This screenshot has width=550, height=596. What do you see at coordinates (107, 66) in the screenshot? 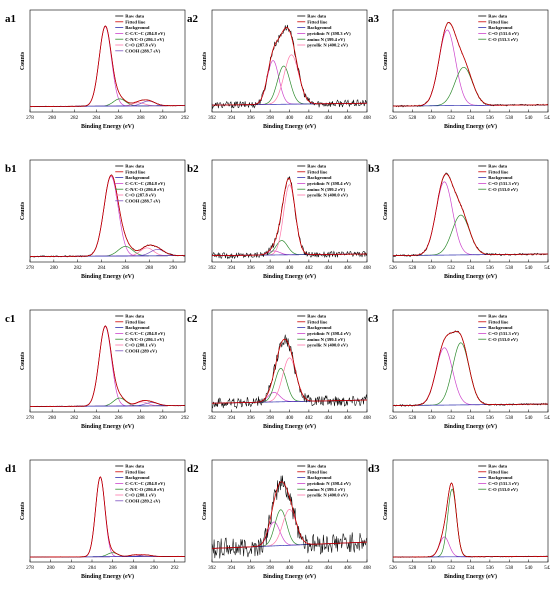
I see `series-a1-fitted` at bounding box center [107, 66].